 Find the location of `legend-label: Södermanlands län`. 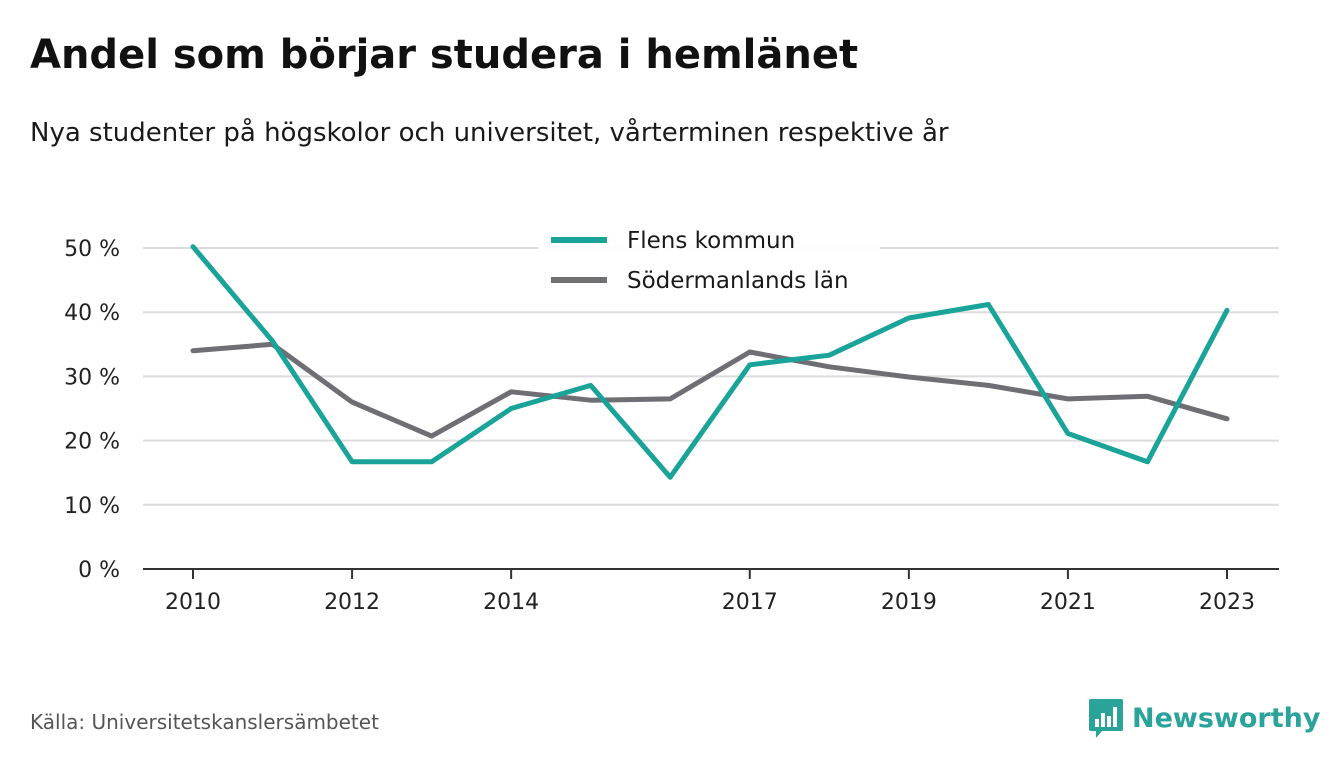

legend-label: Södermanlands län is located at coordinates (738, 281).